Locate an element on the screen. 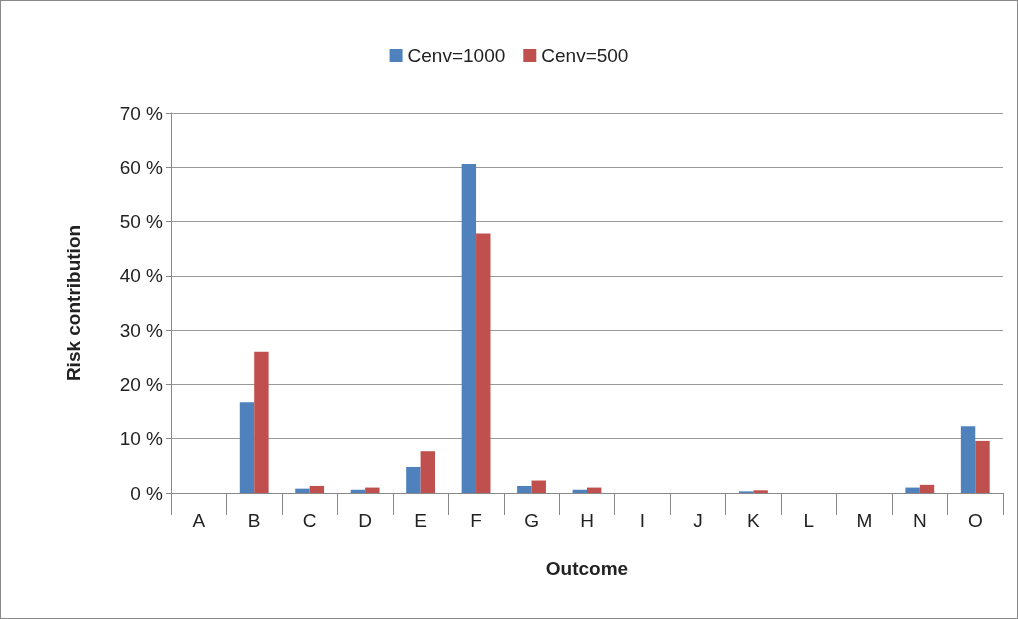  x-tick-label: K is located at coordinates (754, 520).